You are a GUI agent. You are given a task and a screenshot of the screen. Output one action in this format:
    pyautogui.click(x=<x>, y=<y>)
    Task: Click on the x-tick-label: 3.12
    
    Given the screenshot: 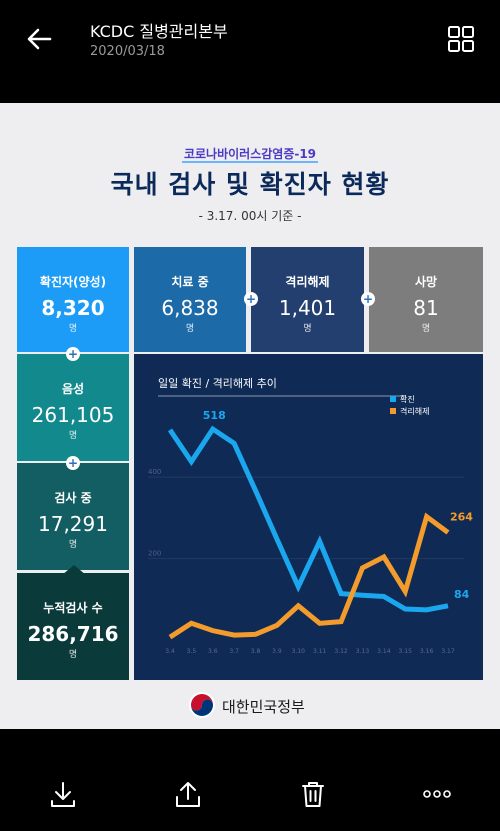 What is the action you would take?
    pyautogui.click(x=341, y=651)
    